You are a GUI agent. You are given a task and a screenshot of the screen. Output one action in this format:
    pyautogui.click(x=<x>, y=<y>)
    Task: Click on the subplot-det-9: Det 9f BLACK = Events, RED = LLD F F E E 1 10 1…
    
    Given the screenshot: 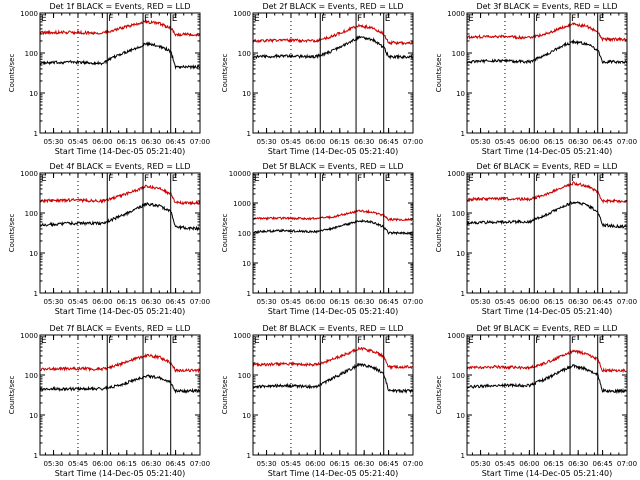 What is the action you would take?
    pyautogui.click(x=536, y=401)
    